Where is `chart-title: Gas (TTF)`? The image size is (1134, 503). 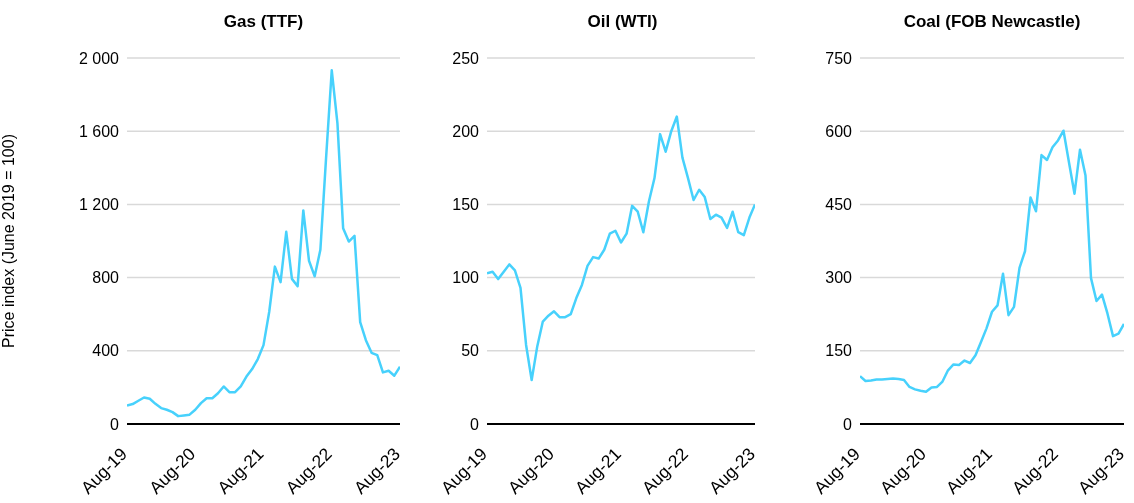
chart-title: Gas (TTF) is located at coordinates (263, 22).